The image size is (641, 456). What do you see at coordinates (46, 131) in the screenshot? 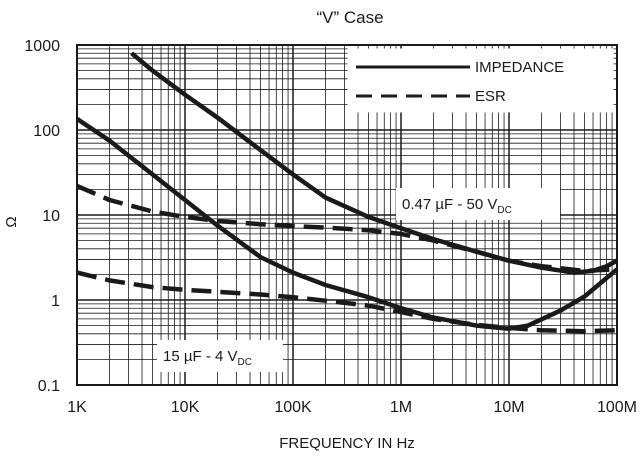
I see `y-tick-label: 100` at bounding box center [46, 131].